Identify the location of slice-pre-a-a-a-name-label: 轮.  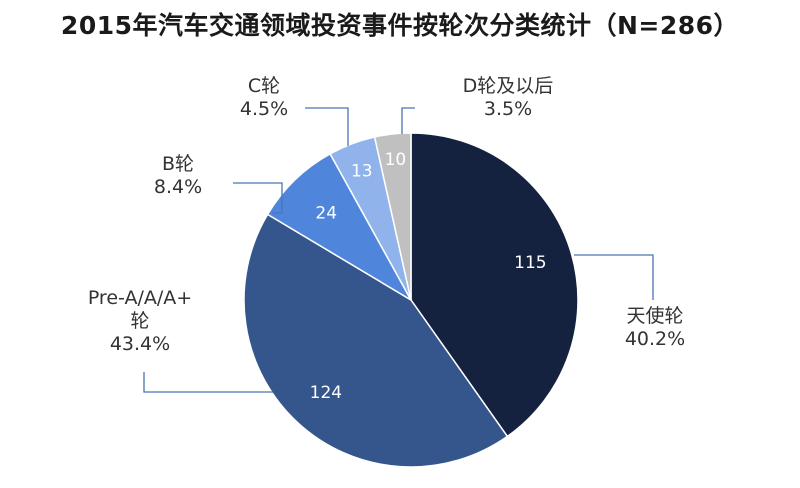
(139, 321).